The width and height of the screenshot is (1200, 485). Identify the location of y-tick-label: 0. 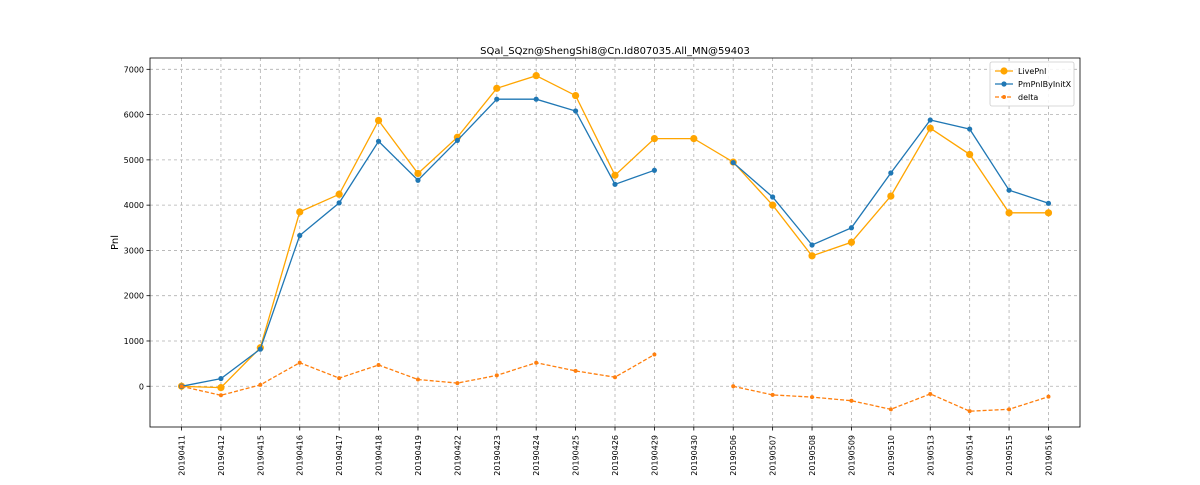
(141, 386).